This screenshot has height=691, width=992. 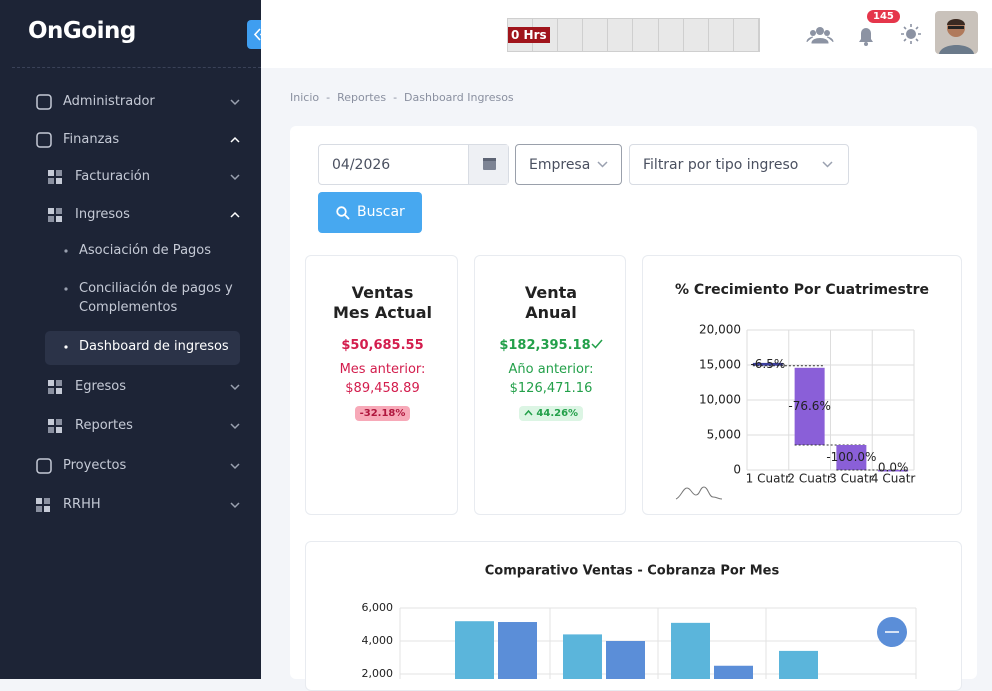 What do you see at coordinates (459, 97) in the screenshot?
I see `crumb: Dashboard Ingresos` at bounding box center [459, 97].